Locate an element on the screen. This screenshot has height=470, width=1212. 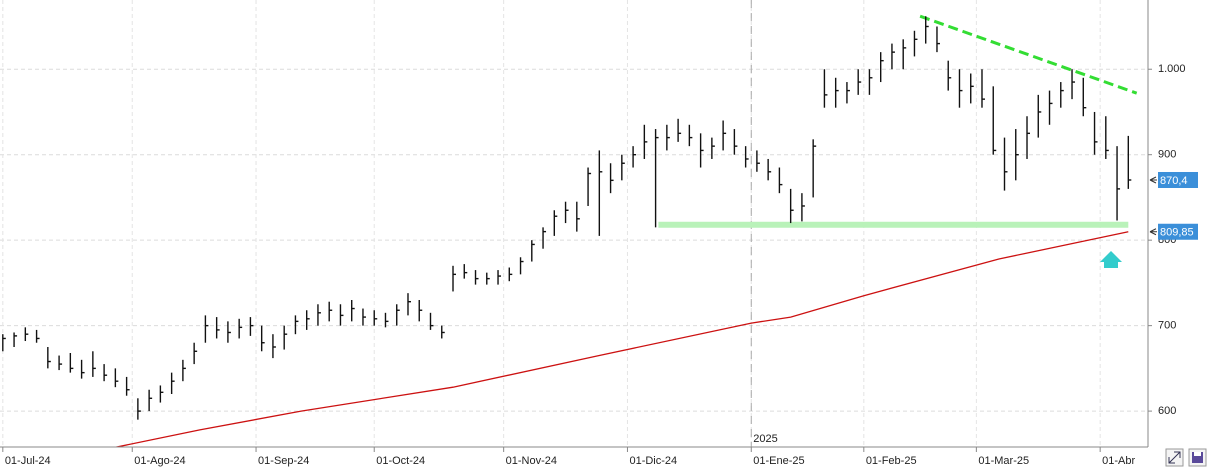
x-tick-label: 01-Ago-24 is located at coordinates (159, 461).